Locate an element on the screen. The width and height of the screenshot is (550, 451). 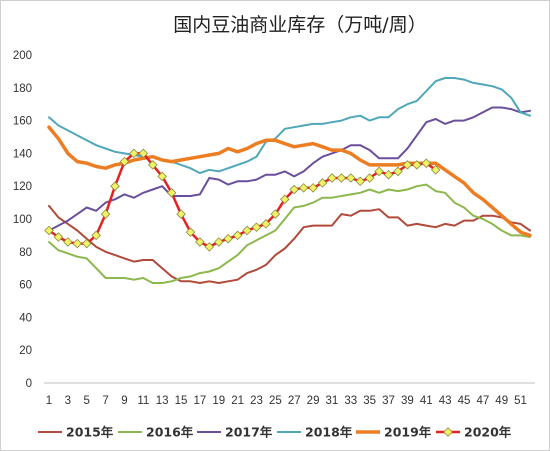
x-tick-label: 47 is located at coordinates (482, 401).